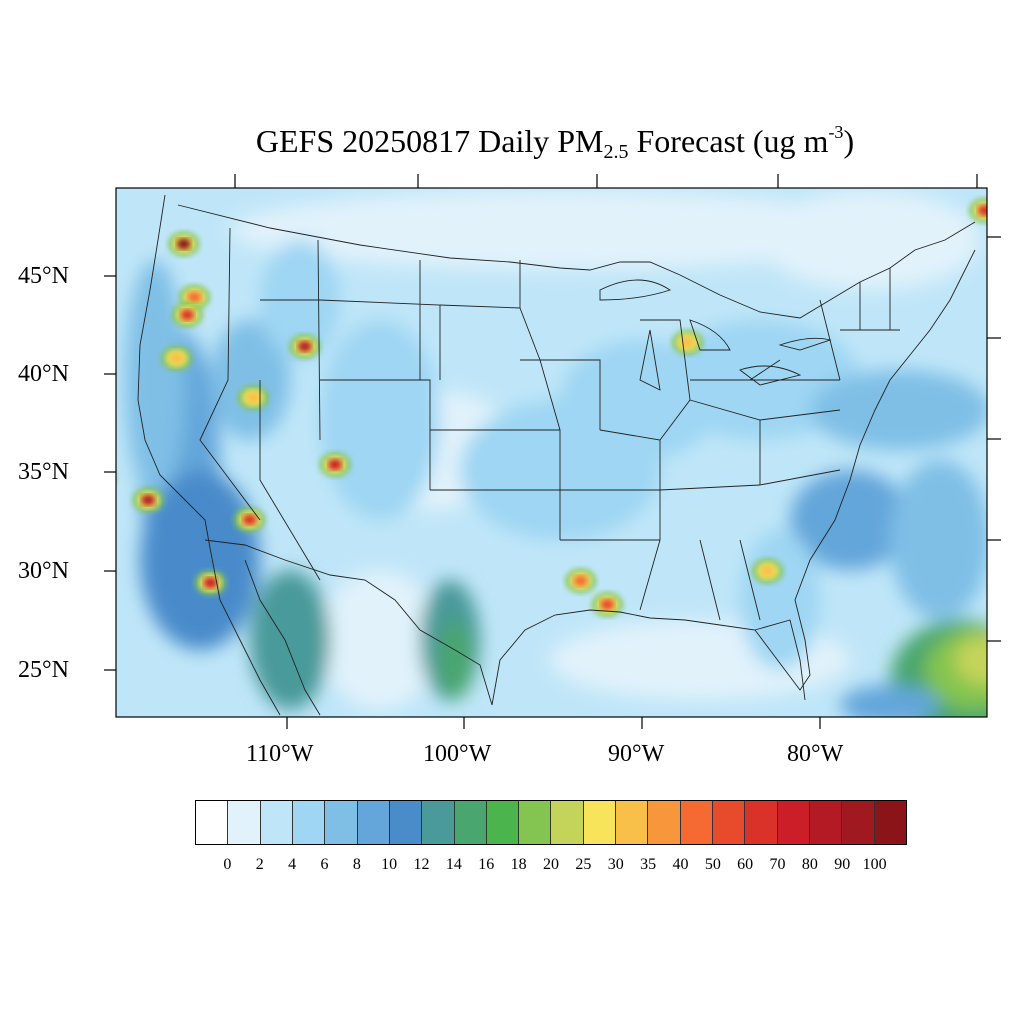  I want to click on hotspot-wa-fire, so click(68, 207).